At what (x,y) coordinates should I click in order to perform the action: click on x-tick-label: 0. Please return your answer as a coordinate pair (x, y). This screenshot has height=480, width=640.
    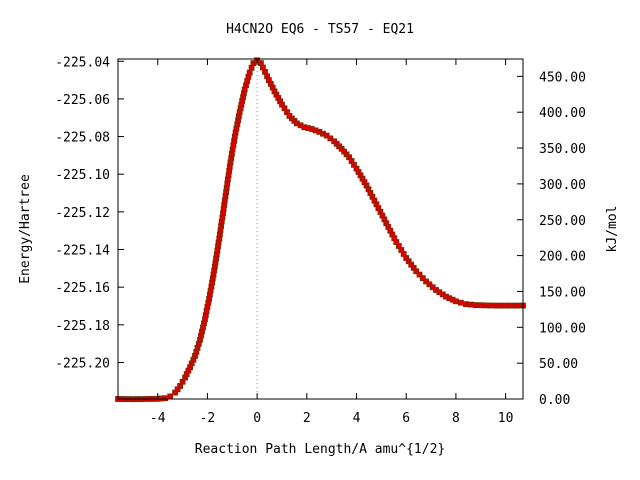
    Looking at the image, I should click on (257, 418).